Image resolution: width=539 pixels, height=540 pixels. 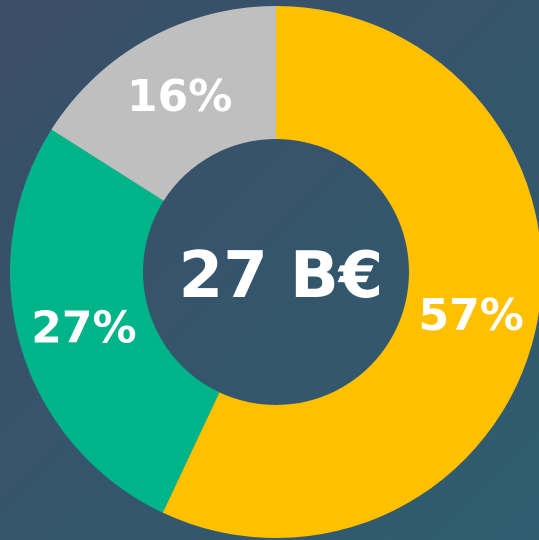 I want to click on slice-label: 27%, so click(x=83, y=327).